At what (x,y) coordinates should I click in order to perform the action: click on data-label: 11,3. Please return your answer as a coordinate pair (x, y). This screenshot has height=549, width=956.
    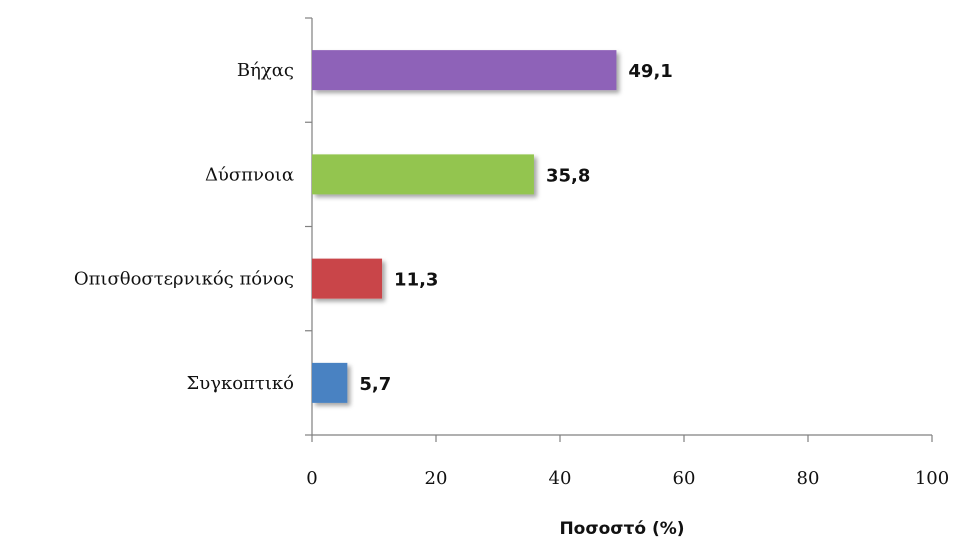
    Looking at the image, I should click on (416, 280).